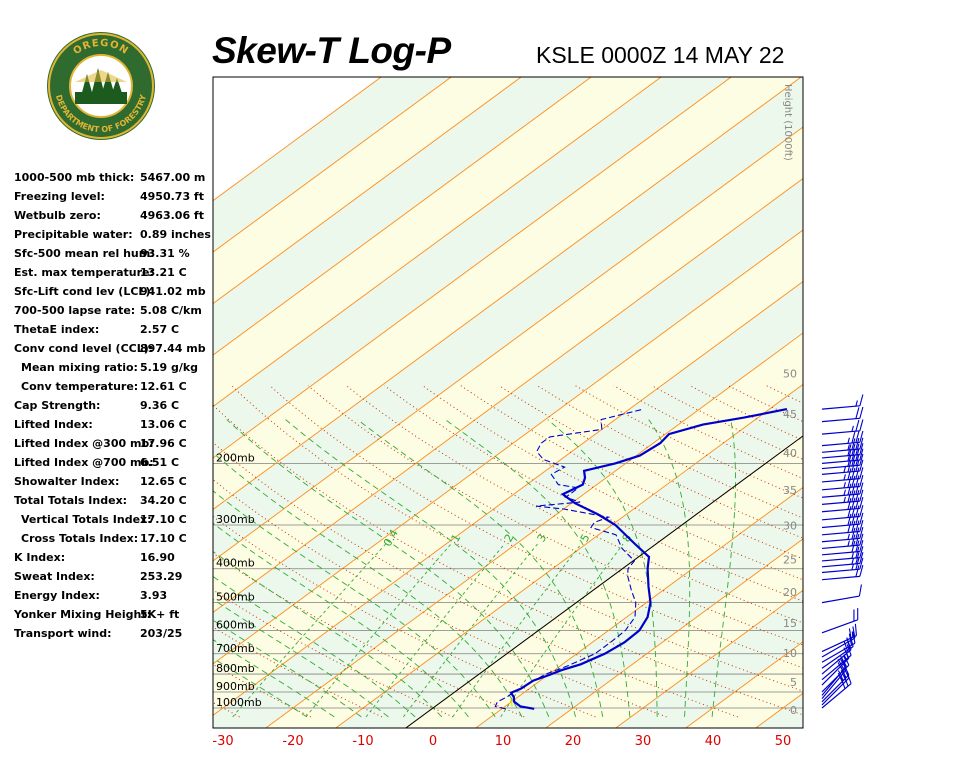 The width and height of the screenshot is (960, 768). Describe the element at coordinates (80, 386) in the screenshot. I see `index-label: Conv temperature:` at that location.